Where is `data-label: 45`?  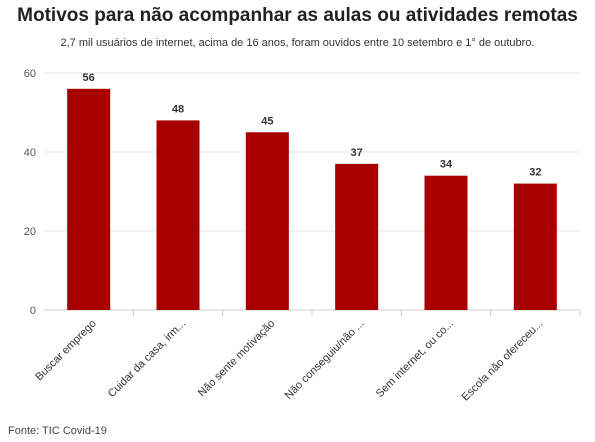
data-label: 45 is located at coordinates (267, 121).